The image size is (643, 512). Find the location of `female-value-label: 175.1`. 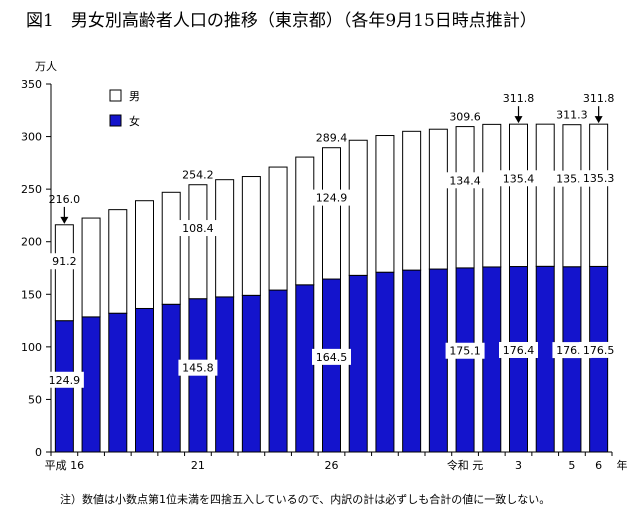

female-value-label: 175.1 is located at coordinates (465, 351).